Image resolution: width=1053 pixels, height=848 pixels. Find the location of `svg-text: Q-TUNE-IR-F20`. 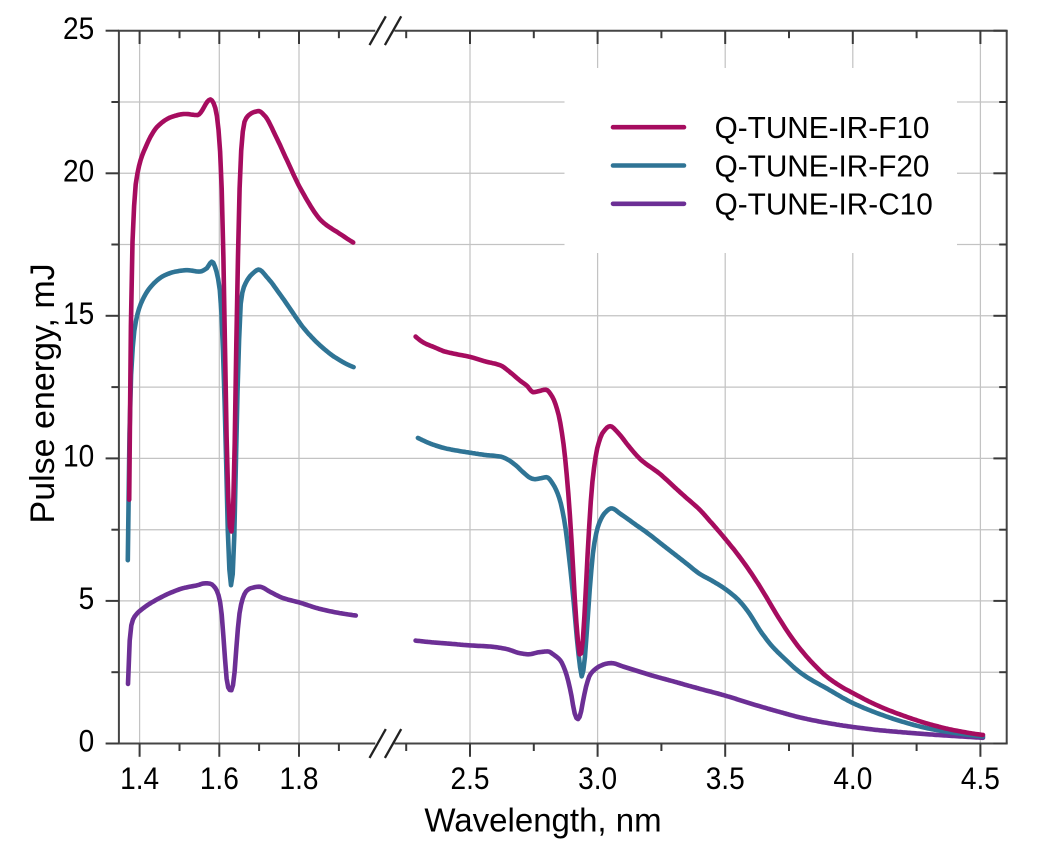

svg-text: Q-TUNE-IR-F20 is located at coordinates (822, 166).